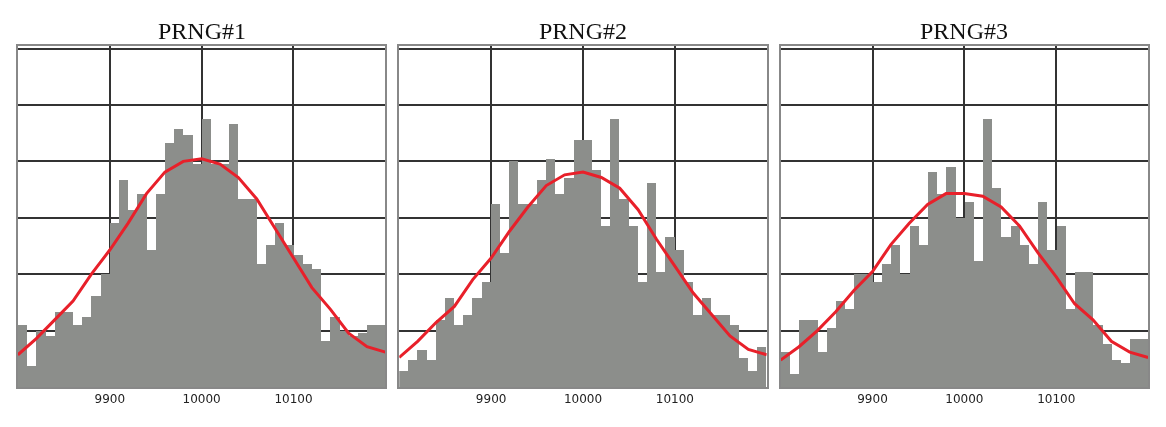 The width and height of the screenshot is (1166, 427). I want to click on chart-title: PRNG#2, so click(583, 31).